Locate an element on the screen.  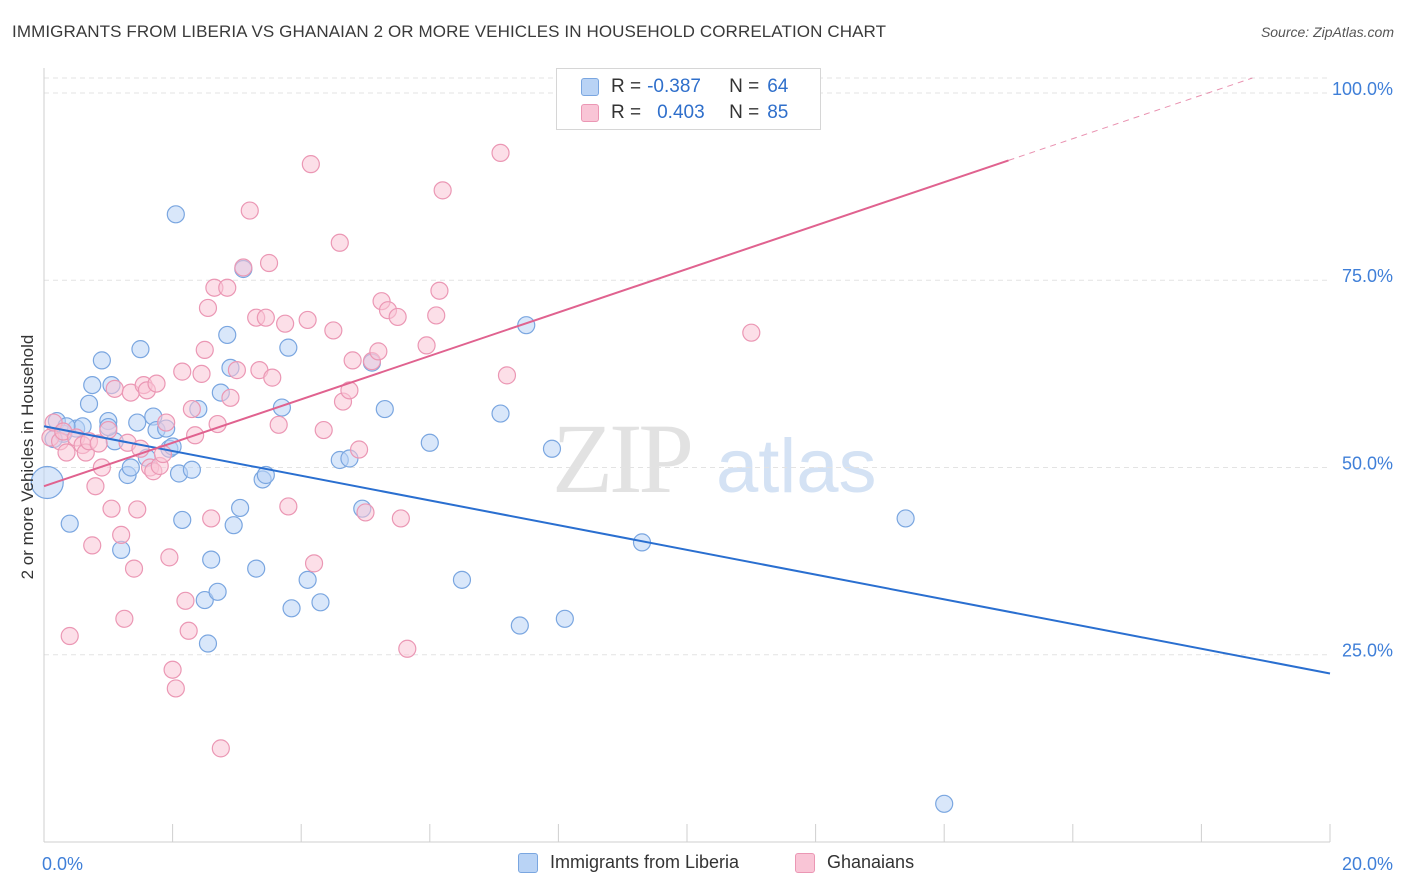
n-value-liberia: 64 is located at coordinates (778, 86).